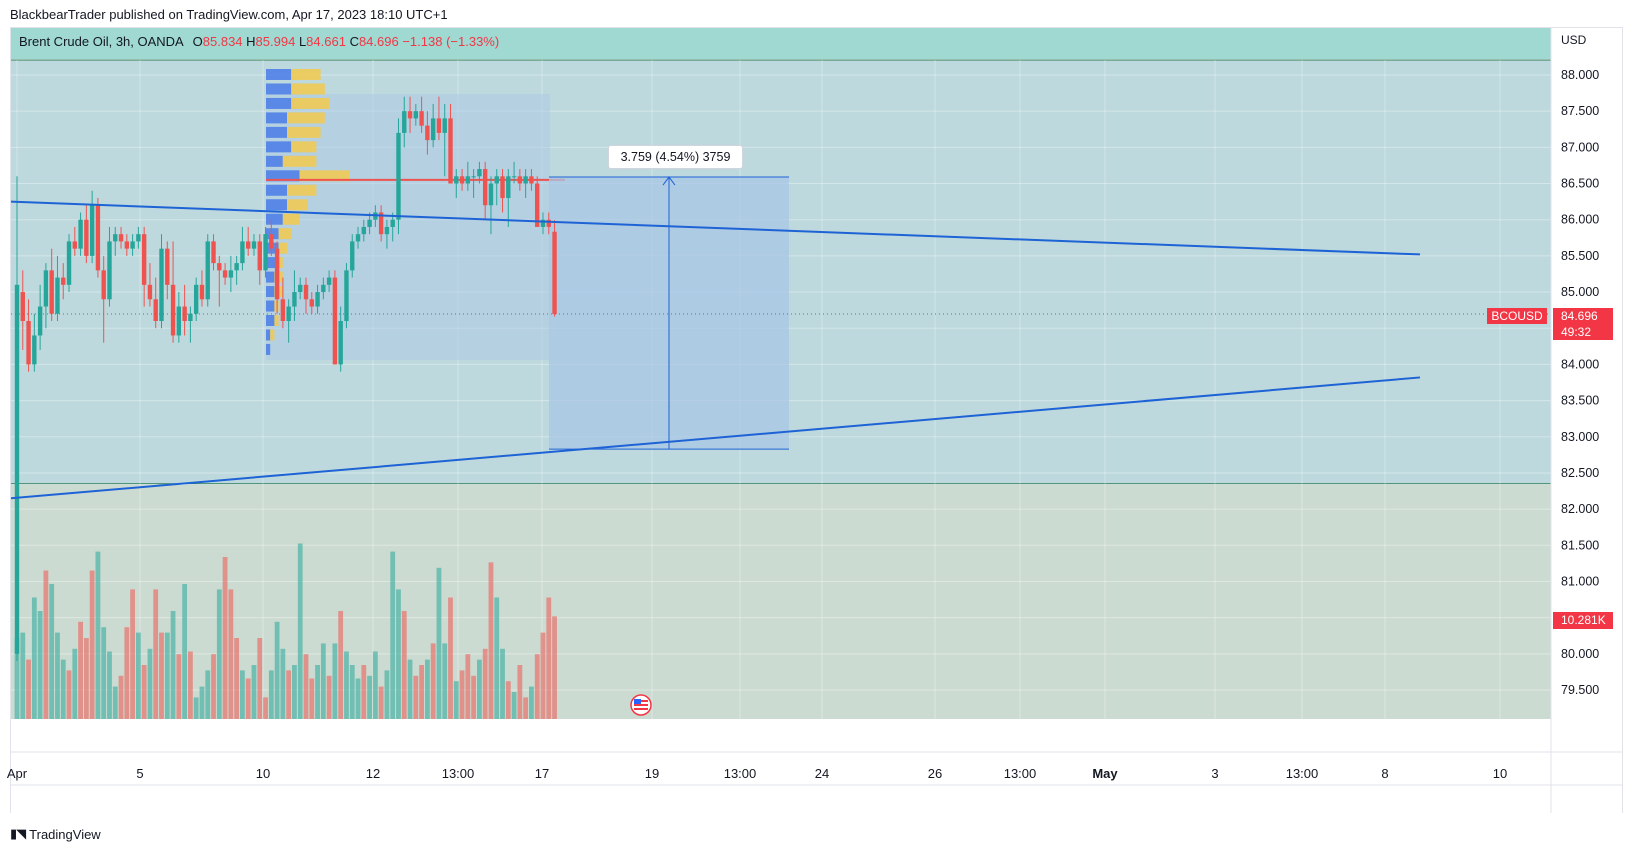 Image resolution: width=1633 pixels, height=850 pixels. I want to click on legend-high-label: H, so click(251, 41).